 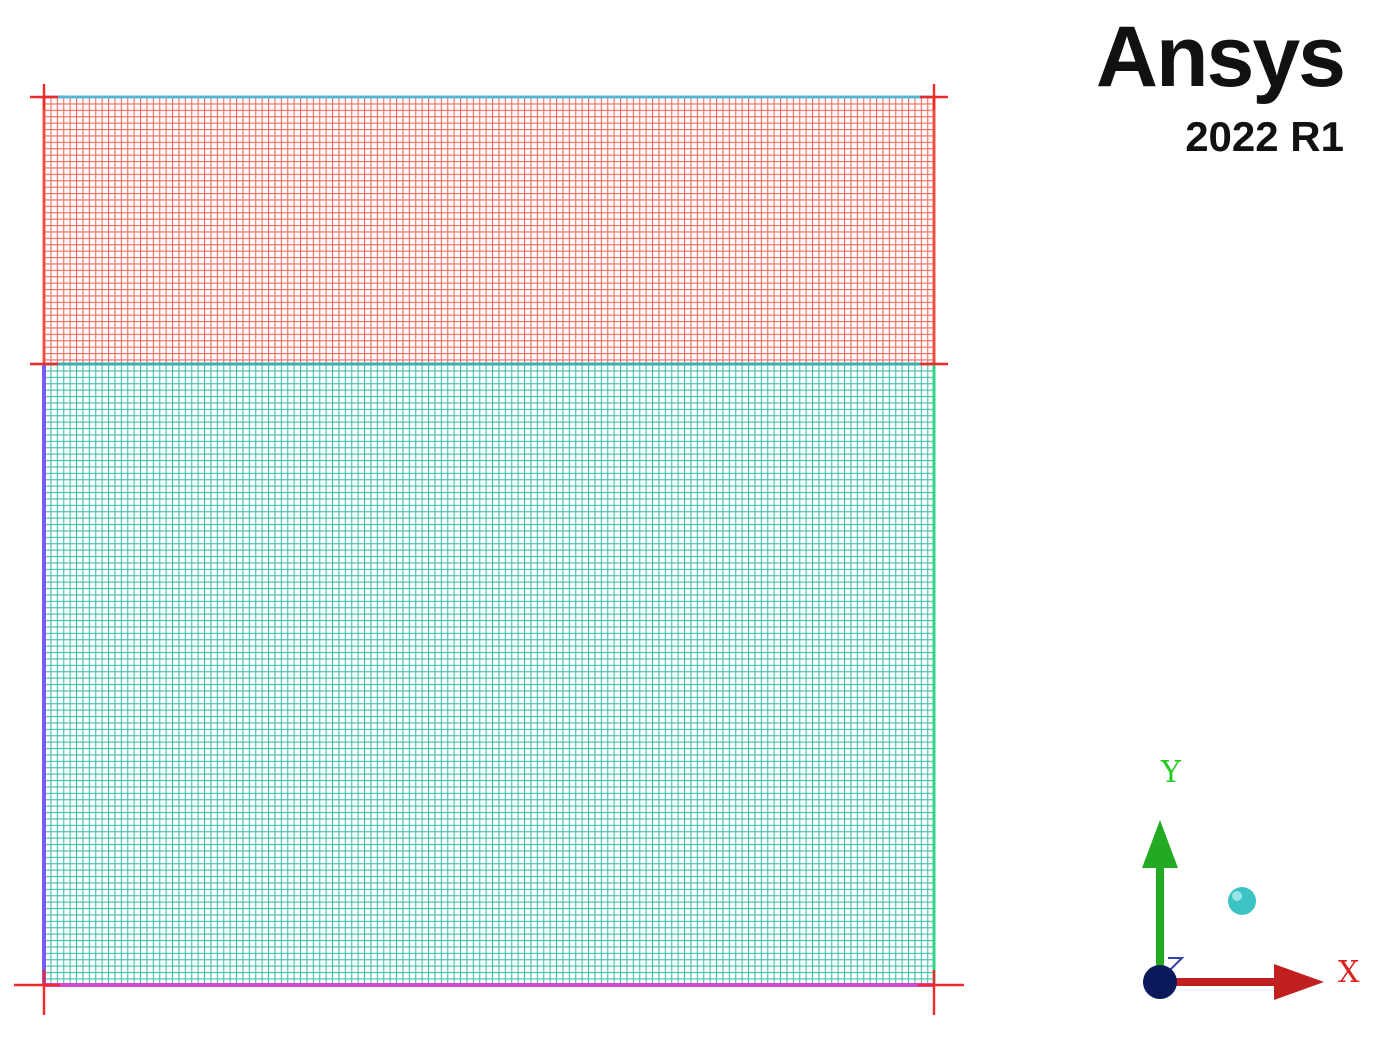 What do you see at coordinates (1242, 901) in the screenshot?
I see `rotation-center-sphere-icon` at bounding box center [1242, 901].